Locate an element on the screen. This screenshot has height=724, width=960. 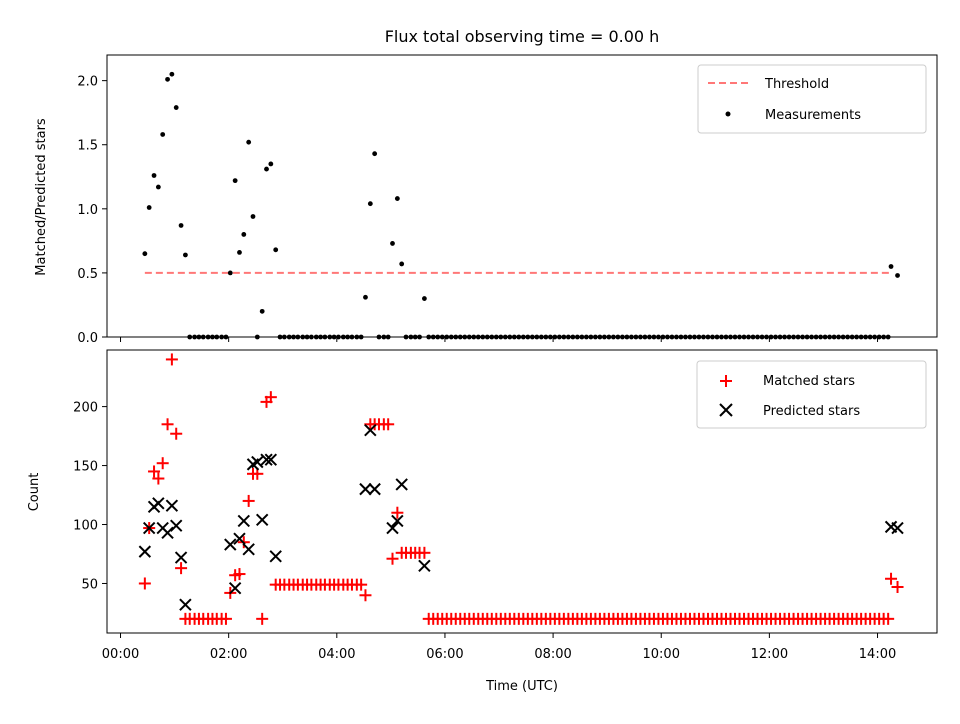
top-plot-title: Flux total observing time = 0.00 h is located at coordinates (522, 36).